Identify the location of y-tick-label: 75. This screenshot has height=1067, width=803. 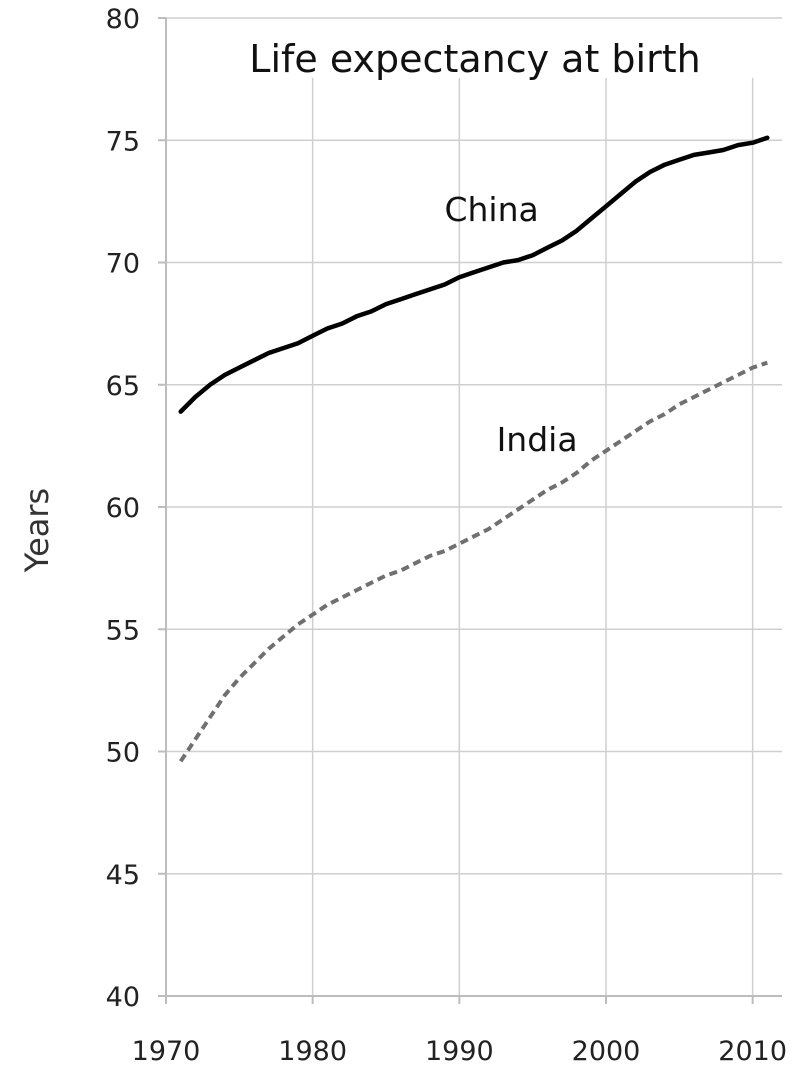
(123, 141).